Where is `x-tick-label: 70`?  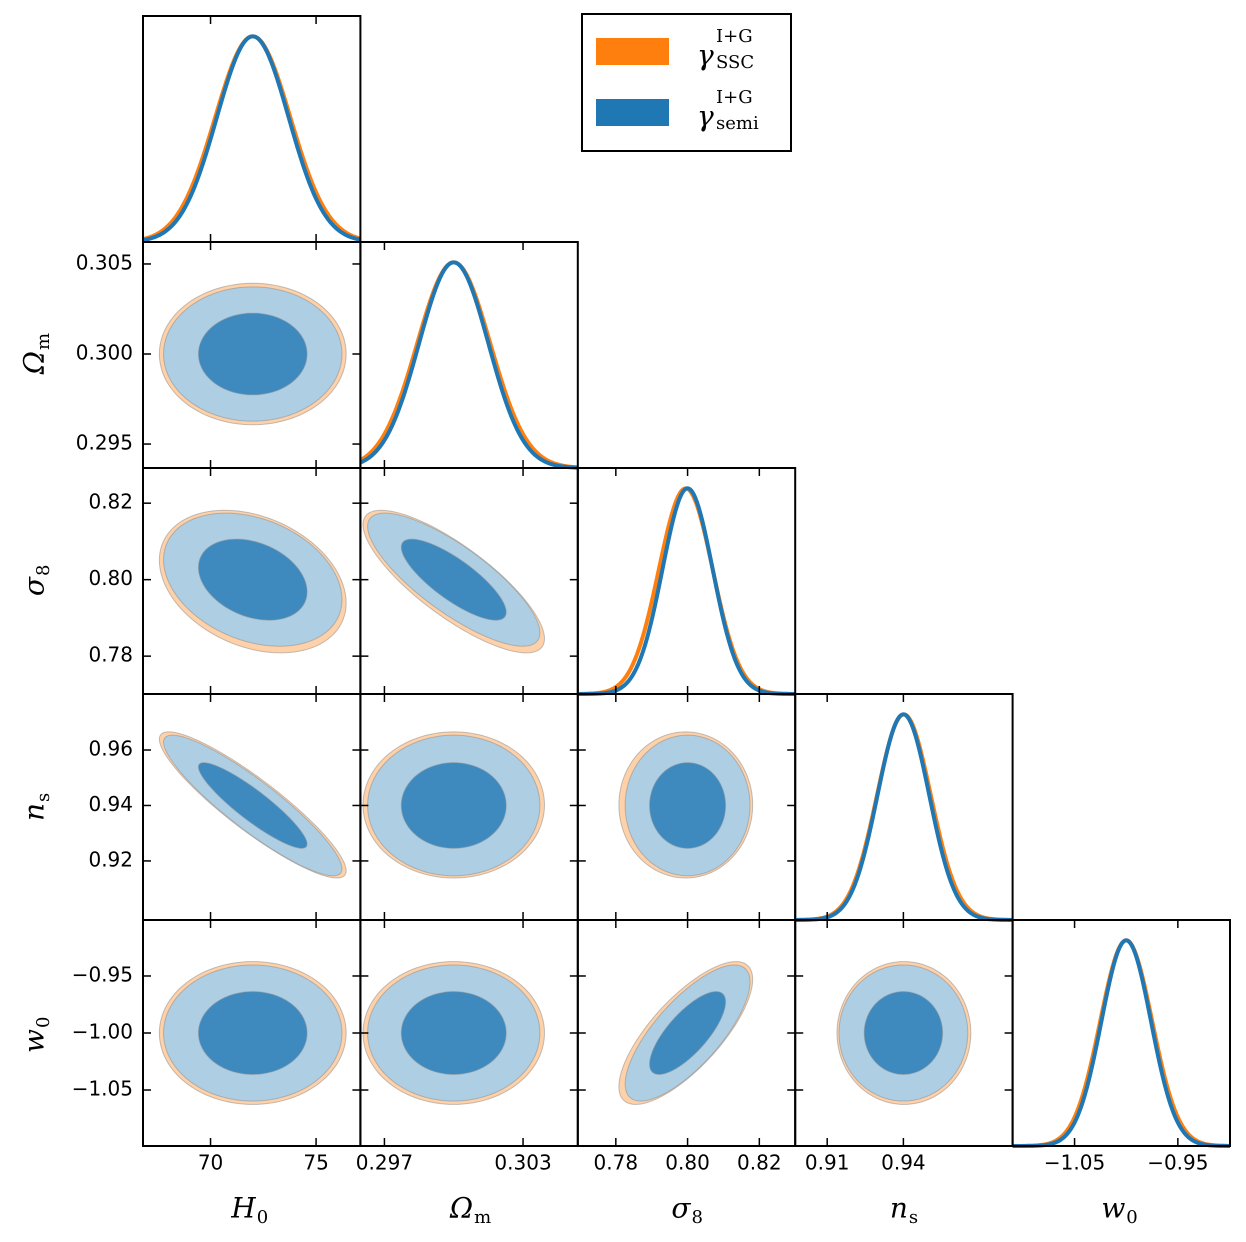 x-tick-label: 70 is located at coordinates (210, 1163).